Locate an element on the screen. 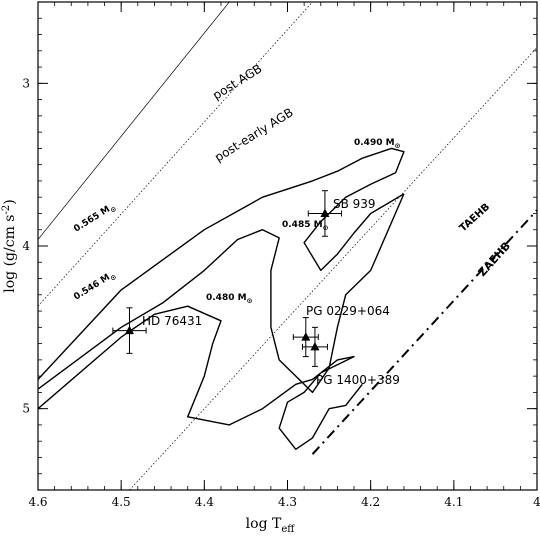 The height and width of the screenshot is (536, 540). post-early-agb-label: post-early AGB is located at coordinates (253, 134).